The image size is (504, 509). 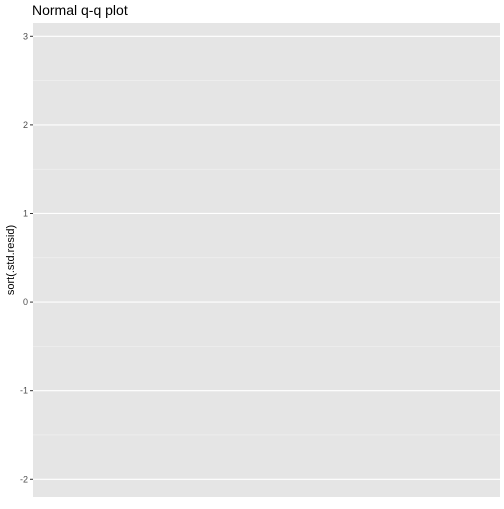 I want to click on y-tick-label: 0, so click(x=25, y=302).